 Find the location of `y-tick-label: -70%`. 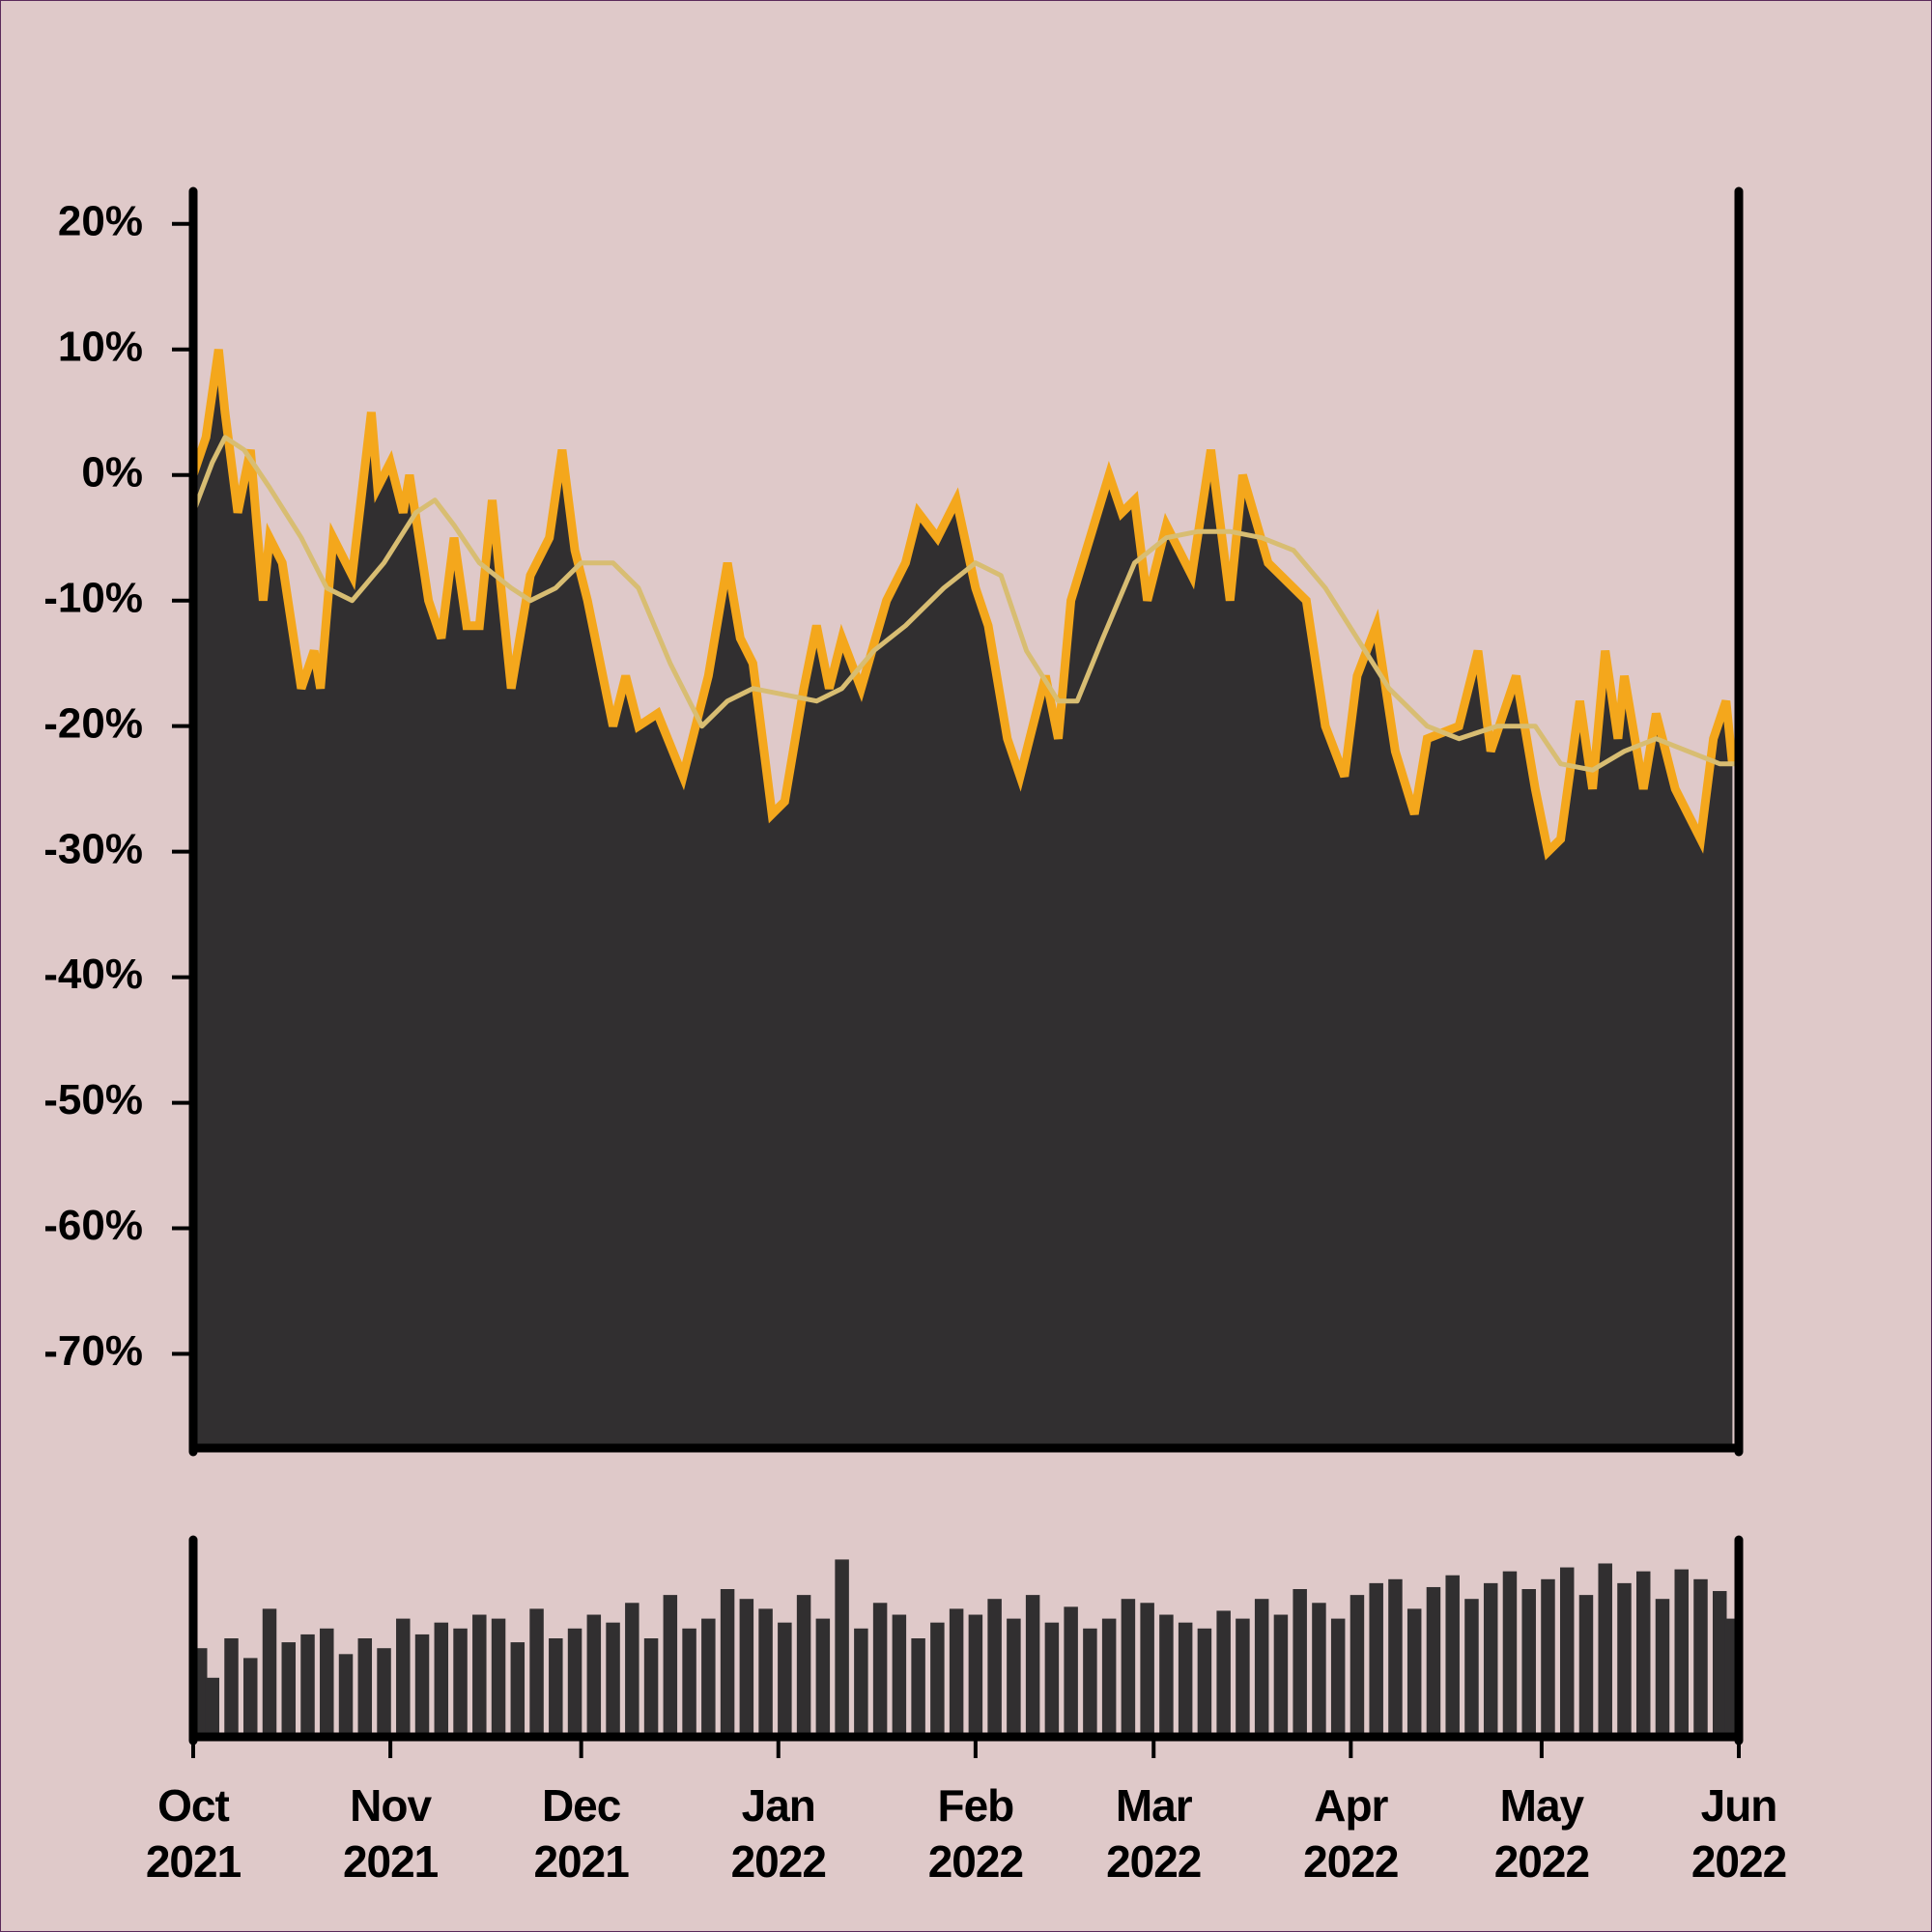

y-tick-label: -70% is located at coordinates (93, 1351).